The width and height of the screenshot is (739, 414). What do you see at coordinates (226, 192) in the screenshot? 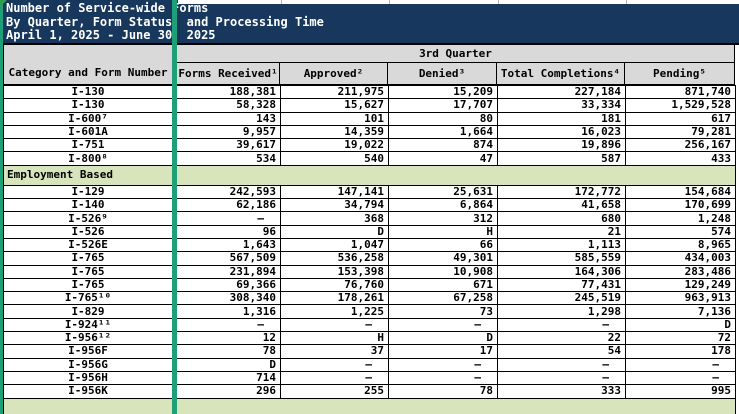
I see `value-cell: 242,593` at bounding box center [226, 192].